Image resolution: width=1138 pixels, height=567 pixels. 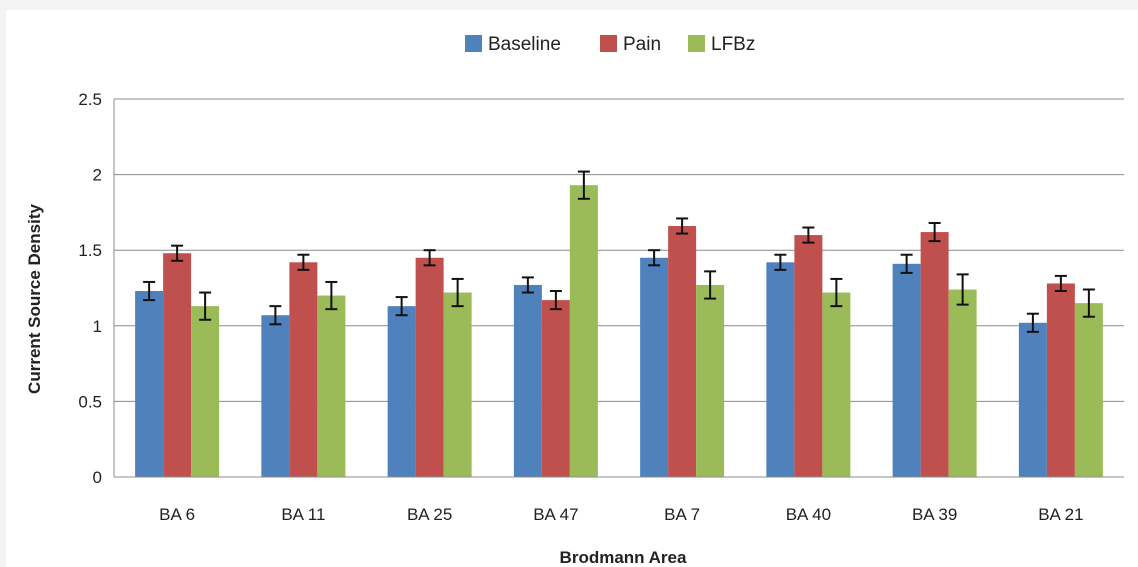 I want to click on legend: Baseline Pain LFBz, so click(x=610, y=44).